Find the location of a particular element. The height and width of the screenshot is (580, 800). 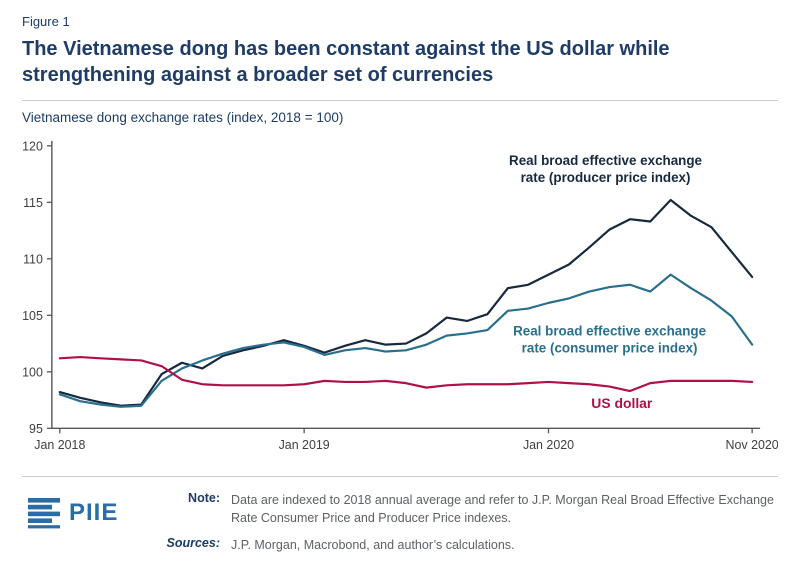

y-tick-label: 120 is located at coordinates (32, 146).